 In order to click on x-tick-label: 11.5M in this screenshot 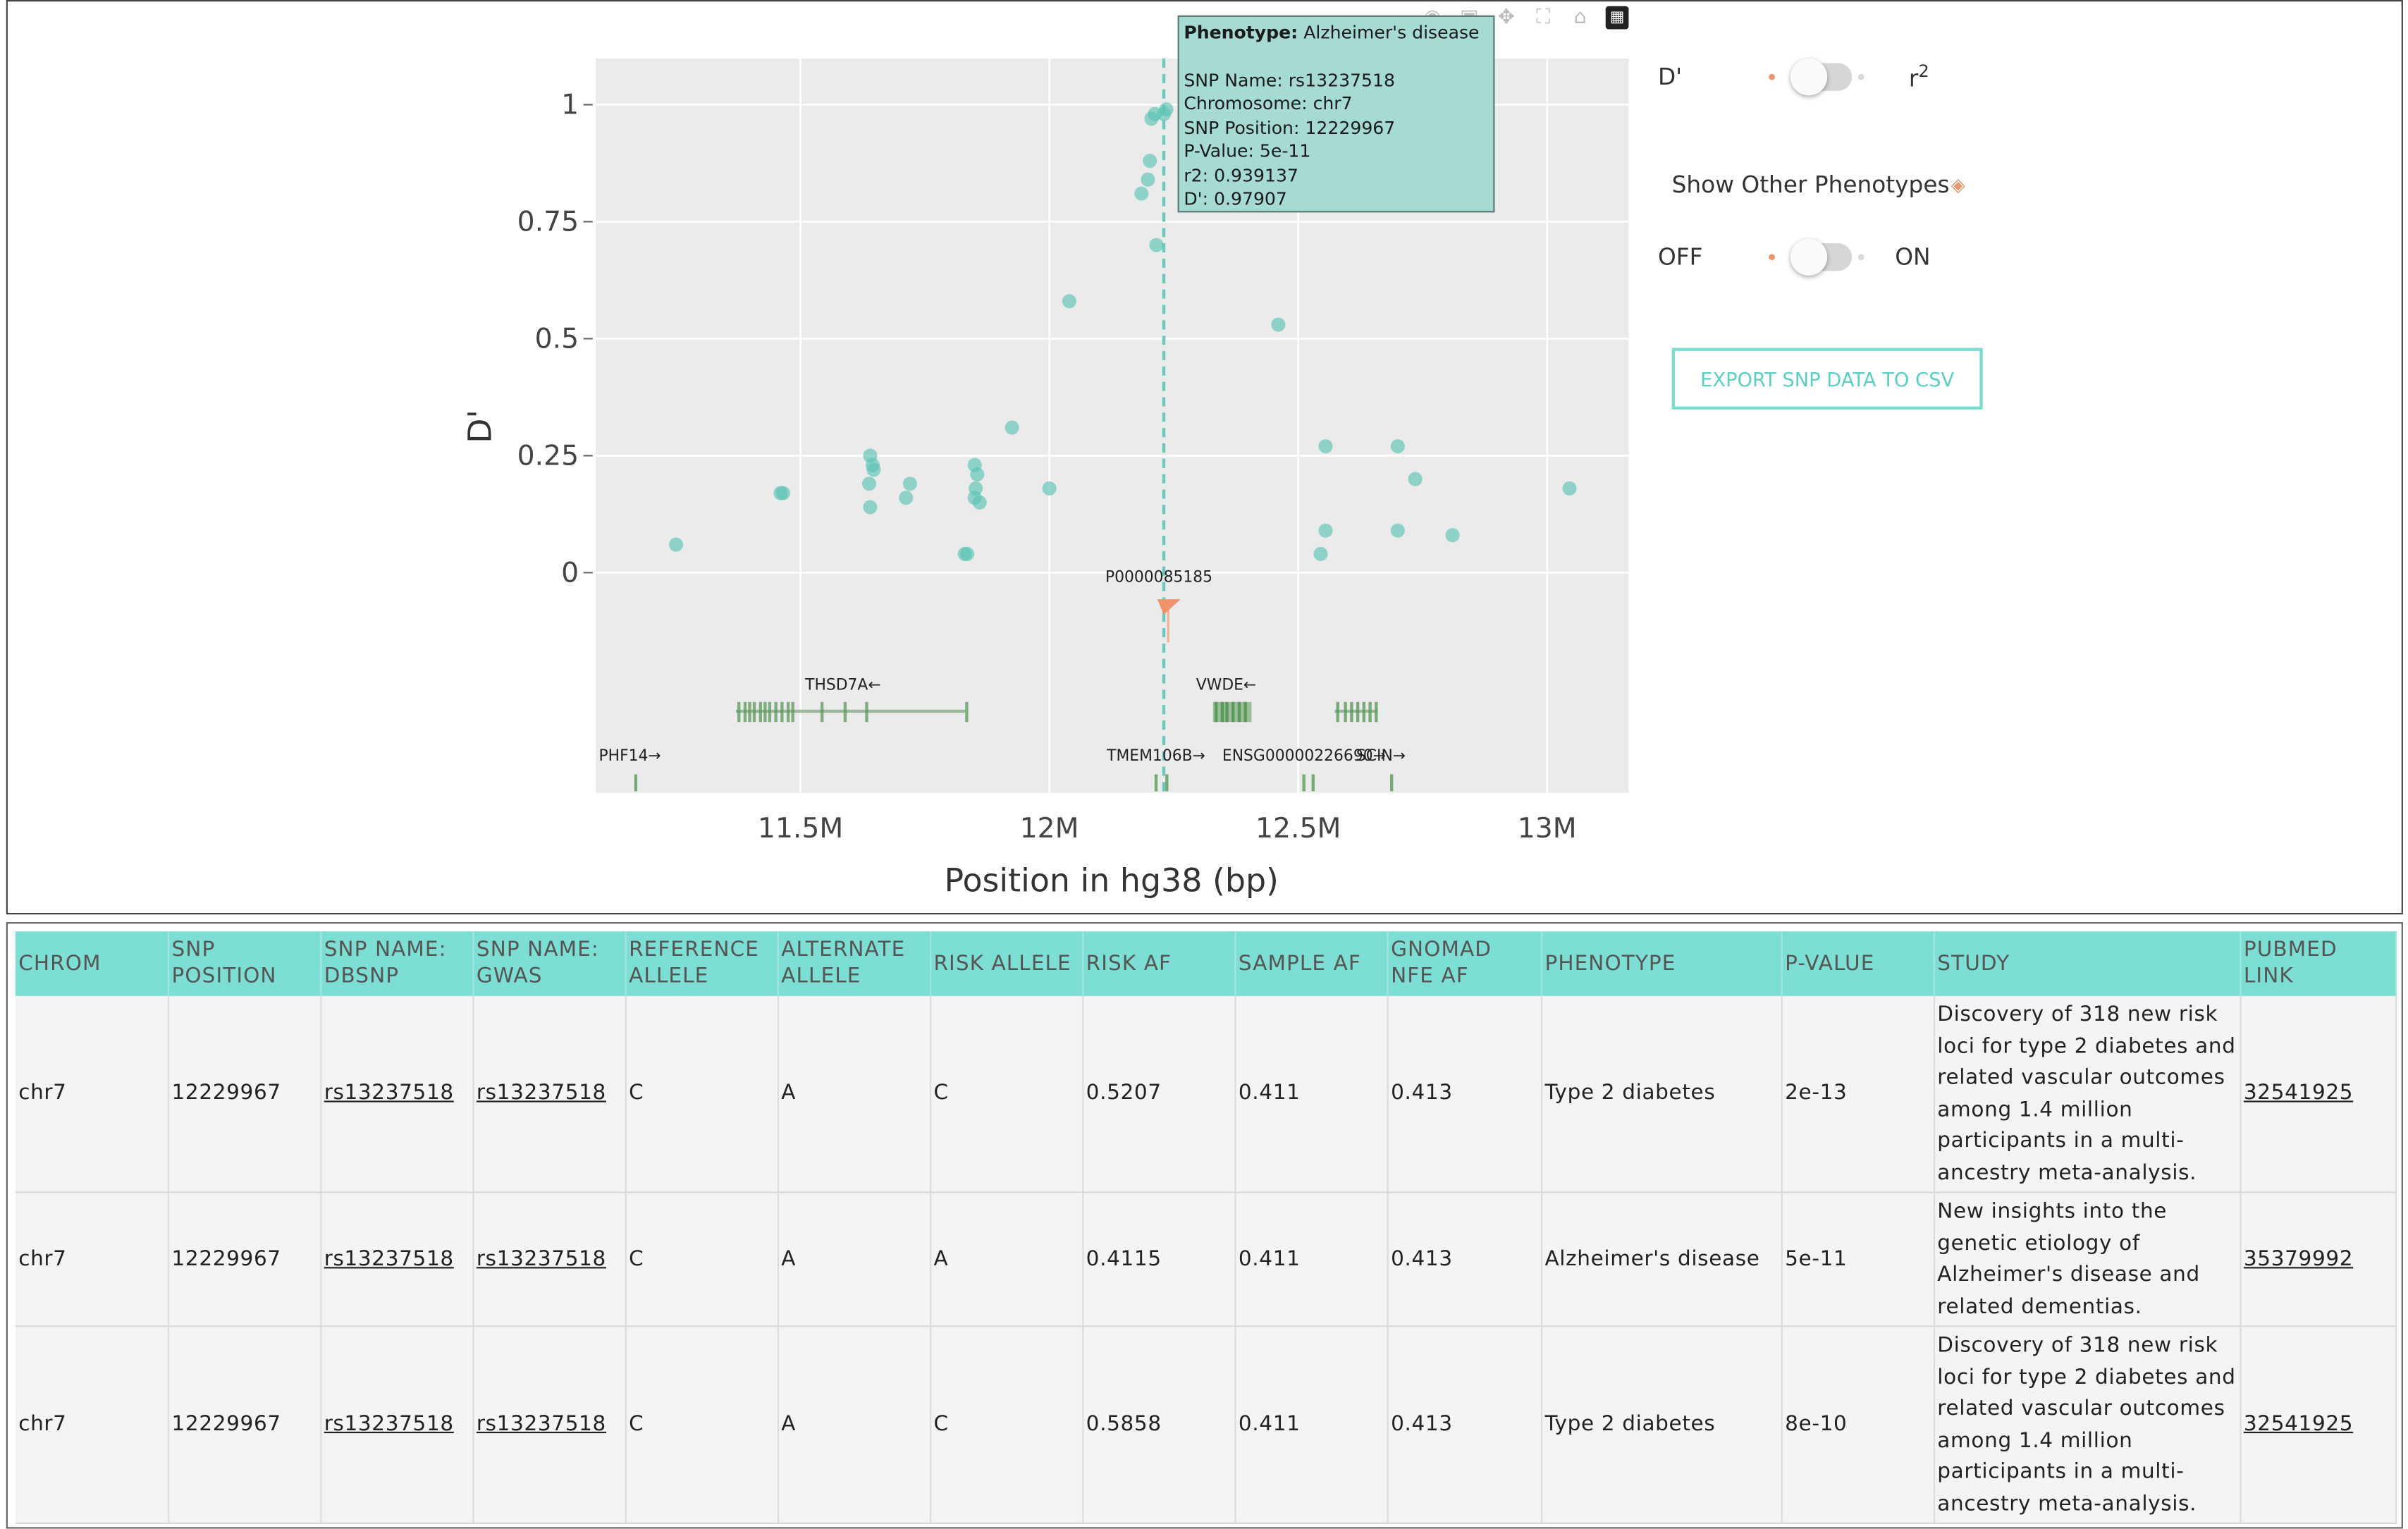, I will do `click(800, 829)`.